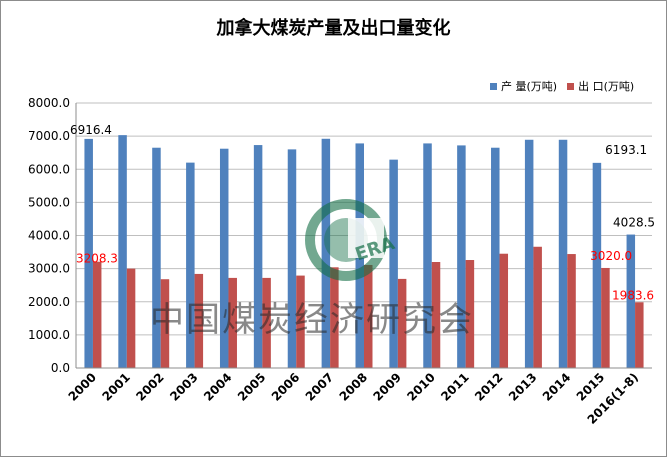 This screenshot has height=457, width=667. What do you see at coordinates (60, 368) in the screenshot?
I see `y-tick-label: 0.0` at bounding box center [60, 368].